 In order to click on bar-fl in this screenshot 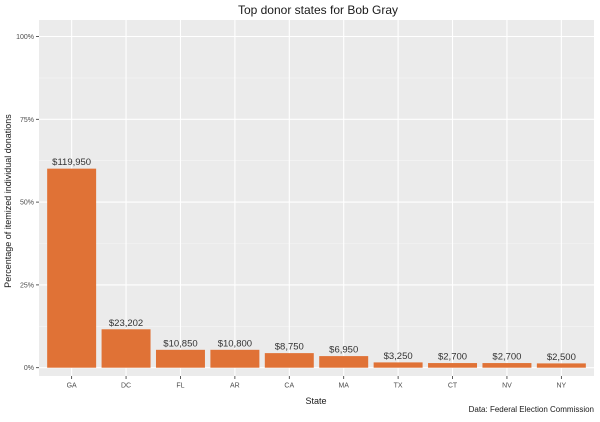, I will do `click(180, 358)`.